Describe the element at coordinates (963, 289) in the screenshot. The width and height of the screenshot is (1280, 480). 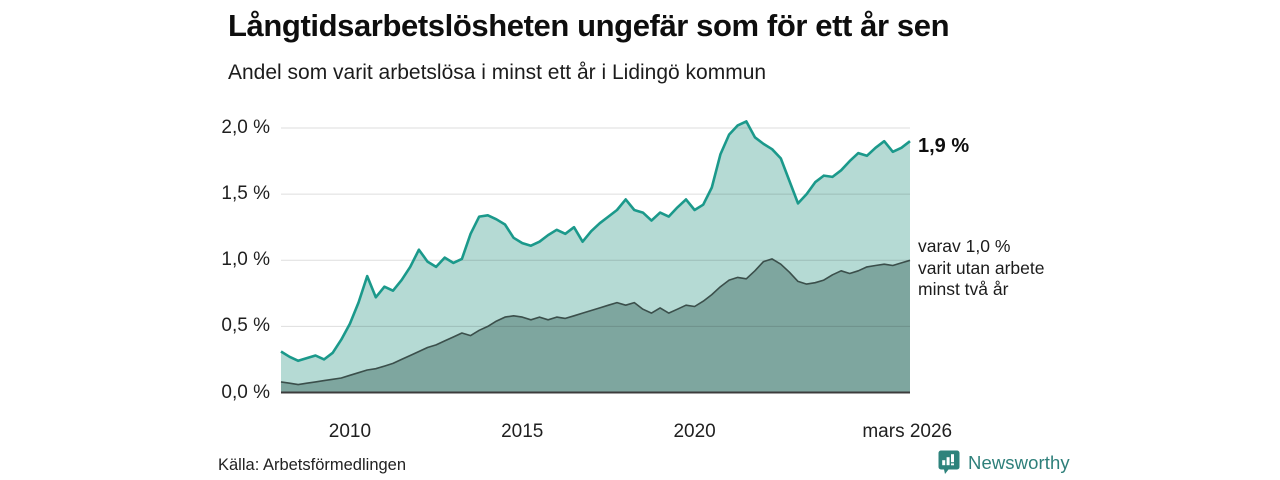
I see `subseries-annotation-line: minst två år` at that location.